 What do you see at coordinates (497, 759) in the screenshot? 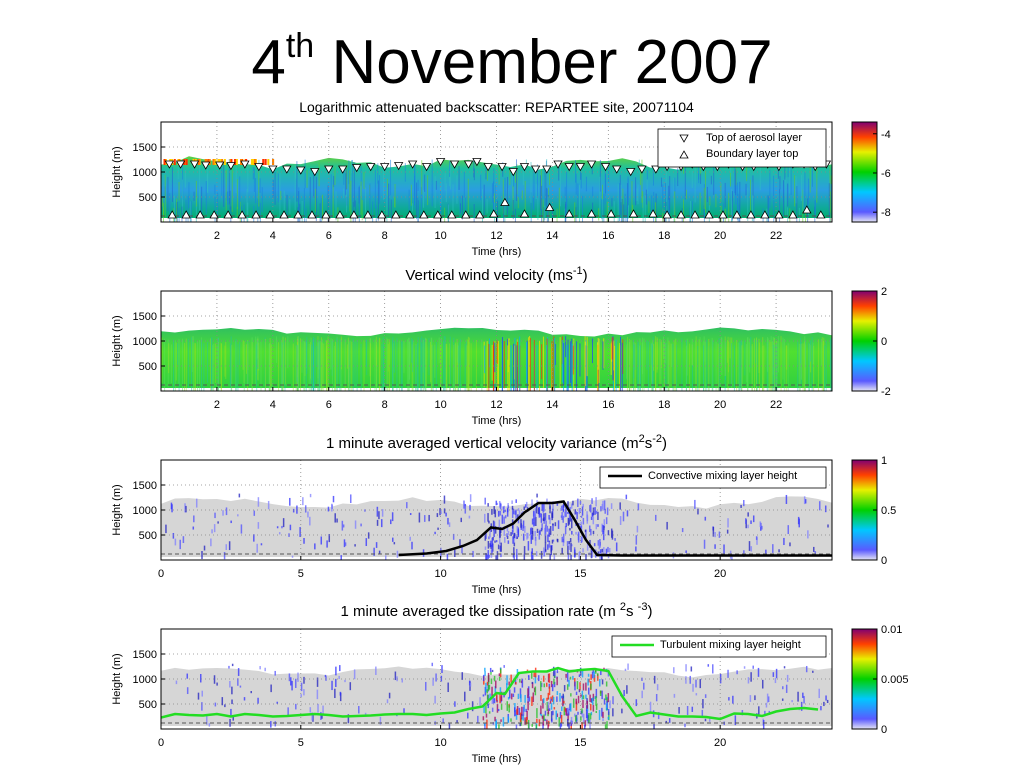
I see `x-axis-label: Time (hrs)` at bounding box center [497, 759].